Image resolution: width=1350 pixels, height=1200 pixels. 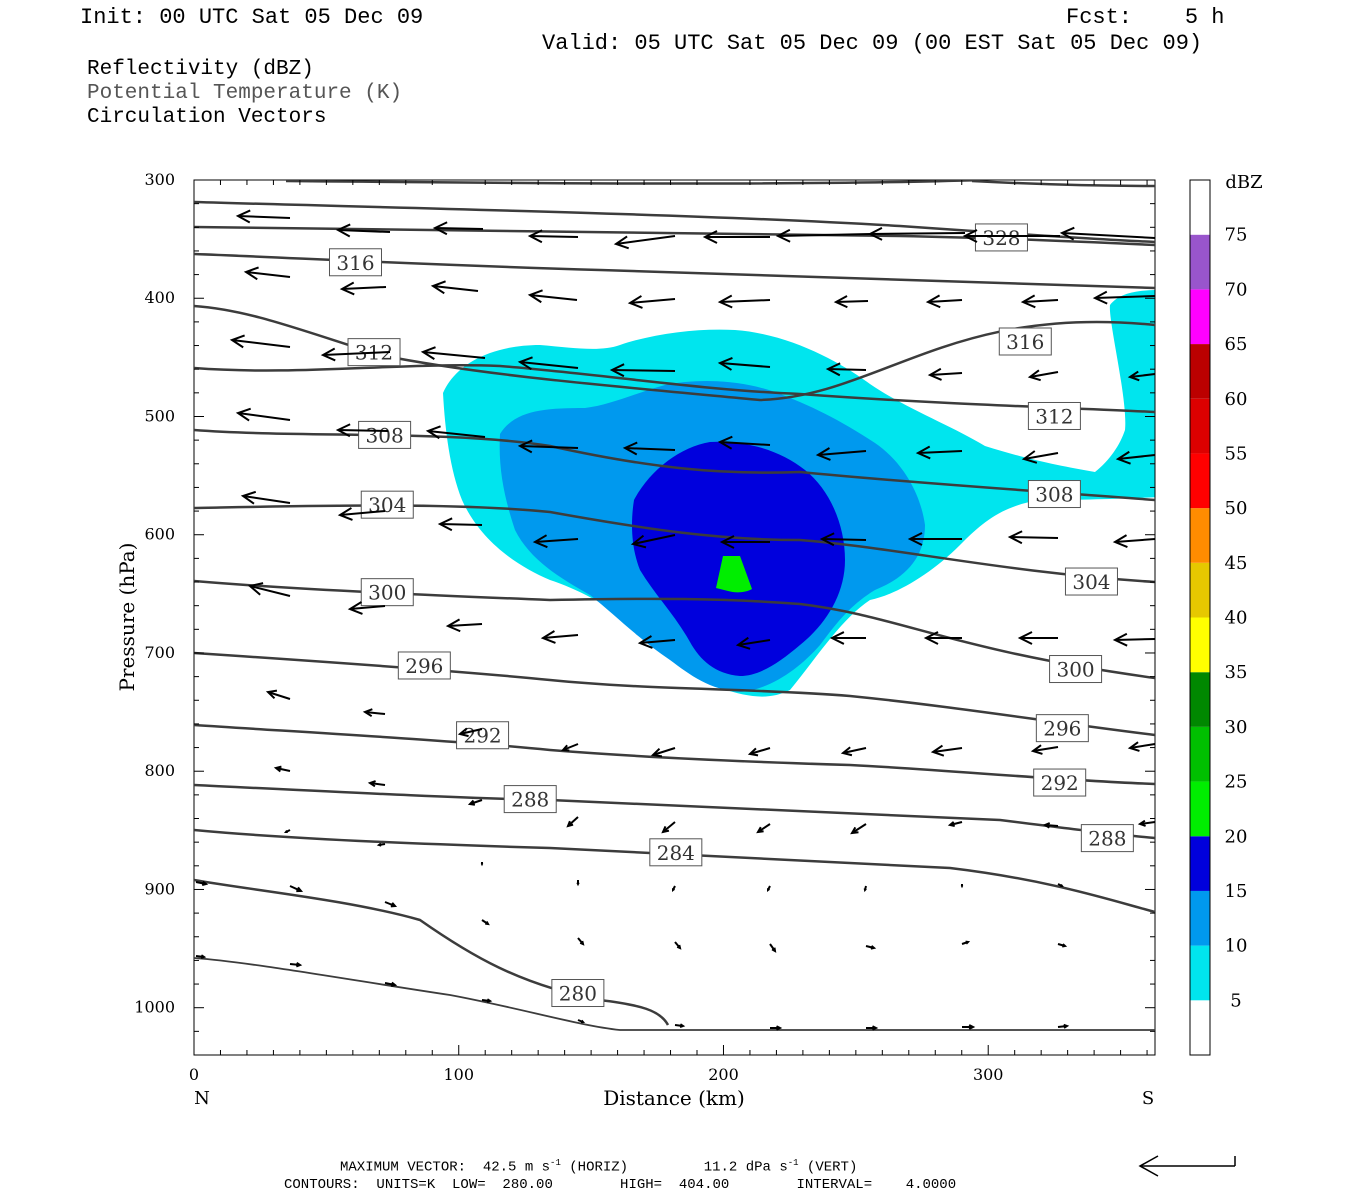 I want to click on colorbar-level-label: 65, so click(x=1236, y=344).